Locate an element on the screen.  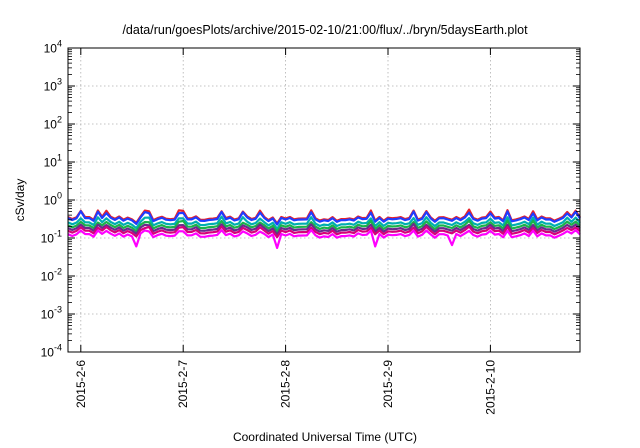
y-tick-label: 10³ is located at coordinates (53, 85).